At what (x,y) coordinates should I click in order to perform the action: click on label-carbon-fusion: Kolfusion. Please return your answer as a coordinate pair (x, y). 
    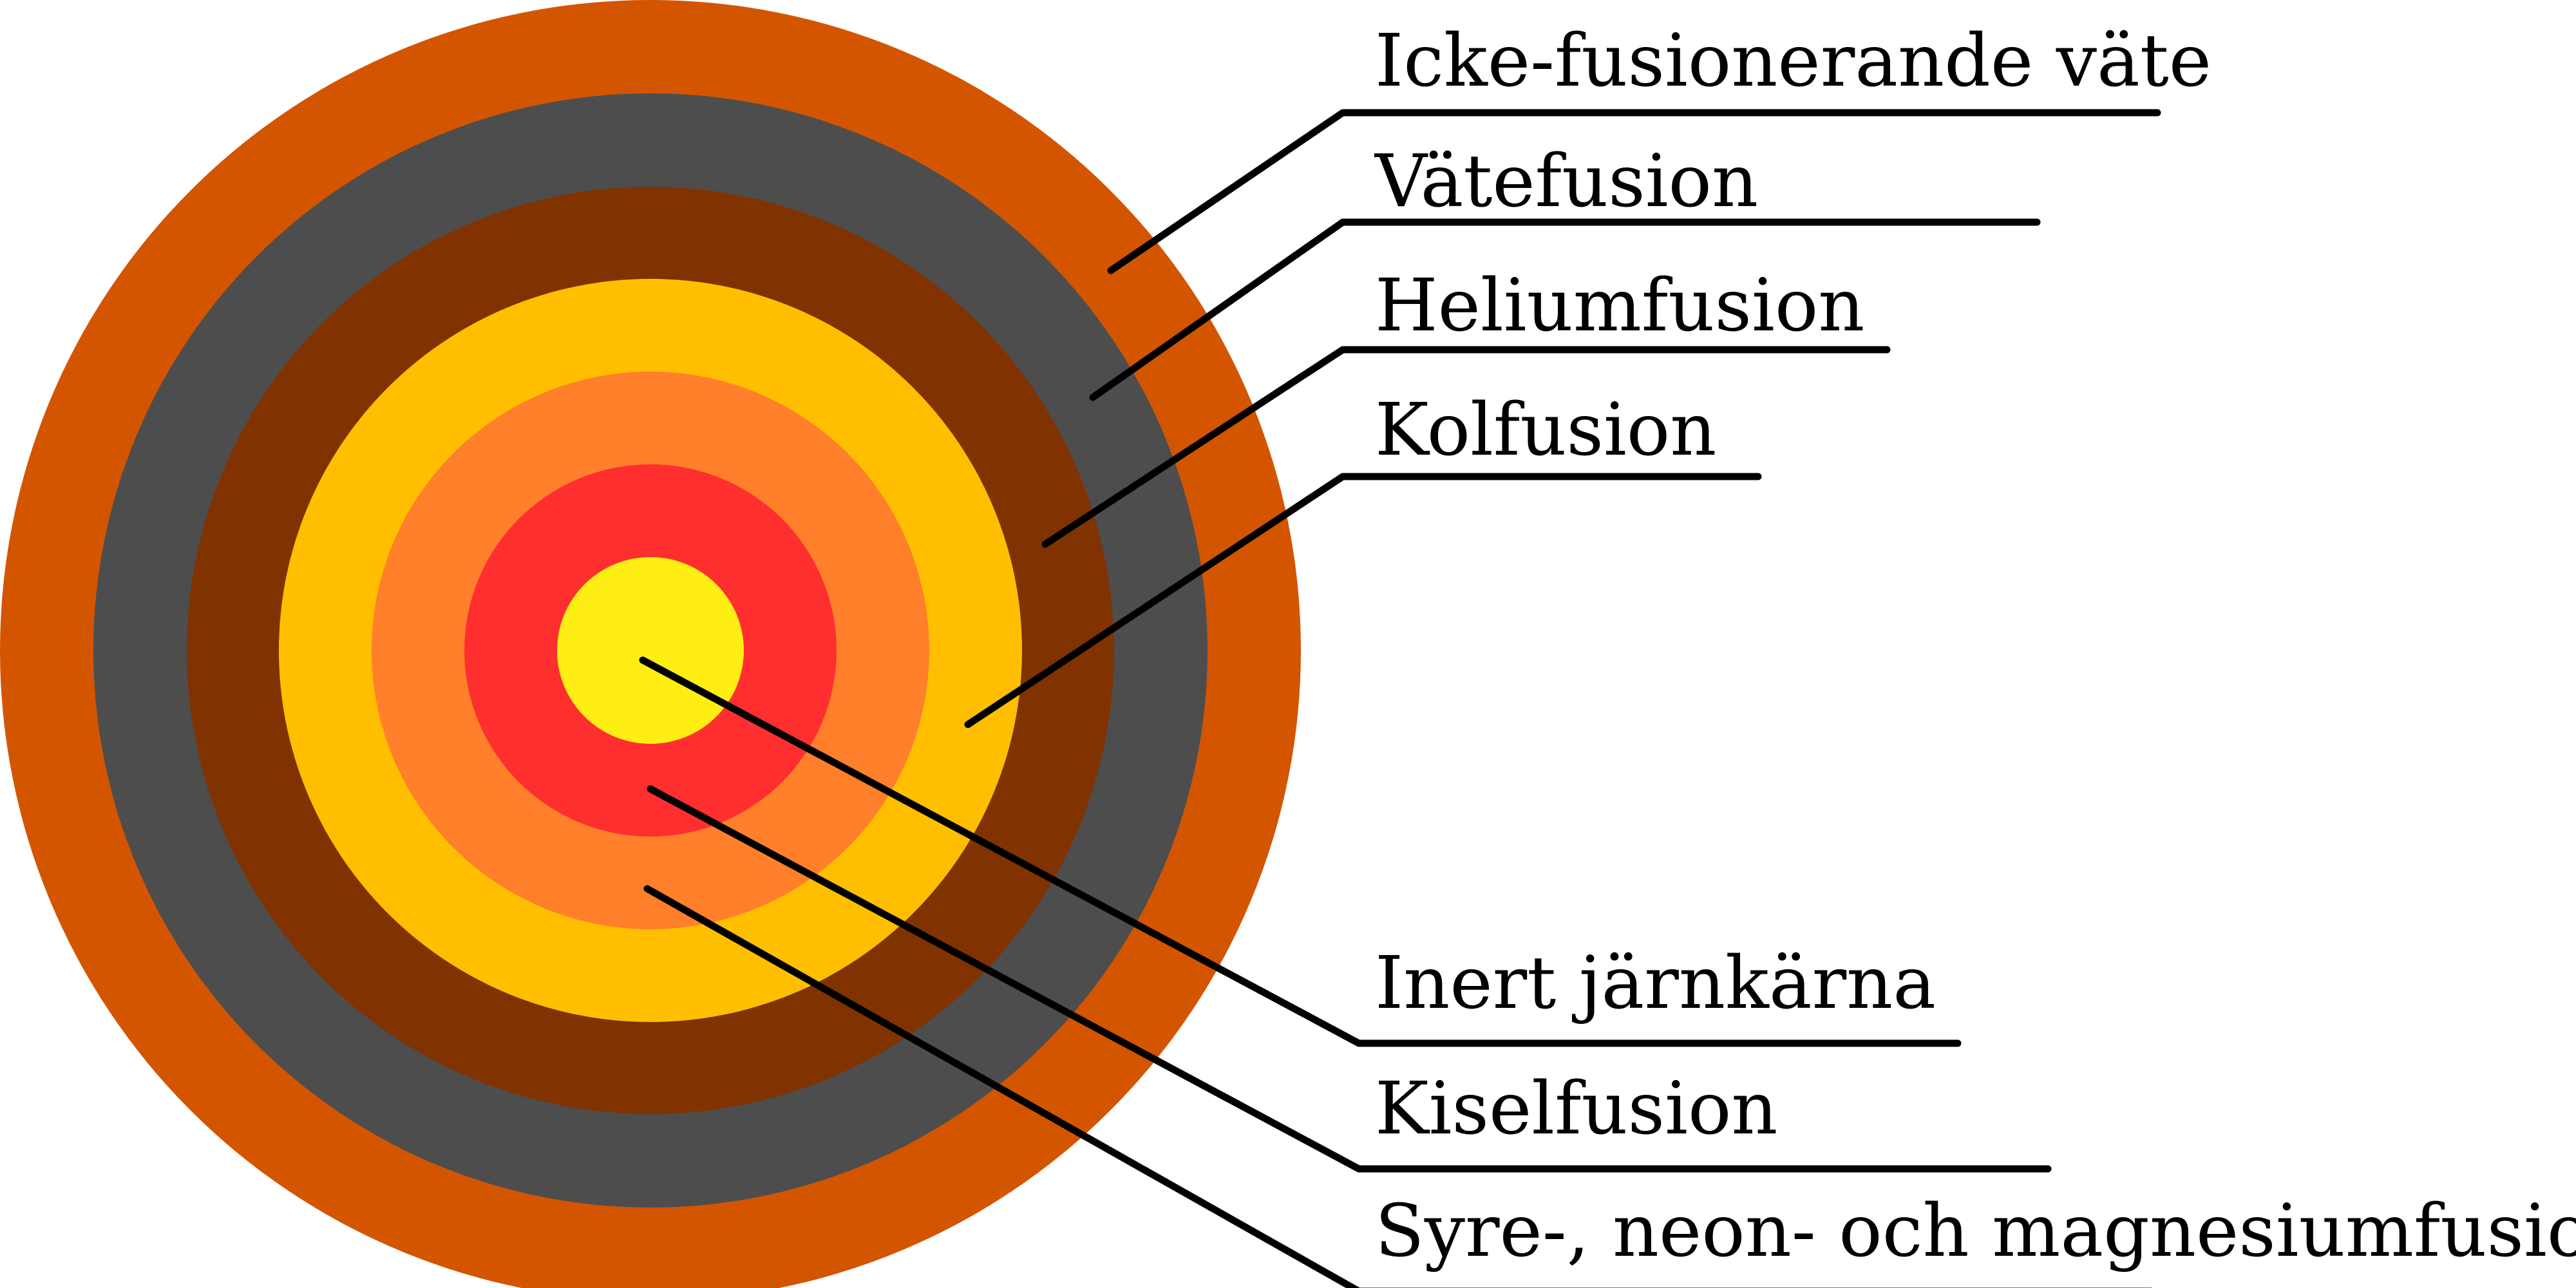
    Looking at the image, I should click on (1545, 430).